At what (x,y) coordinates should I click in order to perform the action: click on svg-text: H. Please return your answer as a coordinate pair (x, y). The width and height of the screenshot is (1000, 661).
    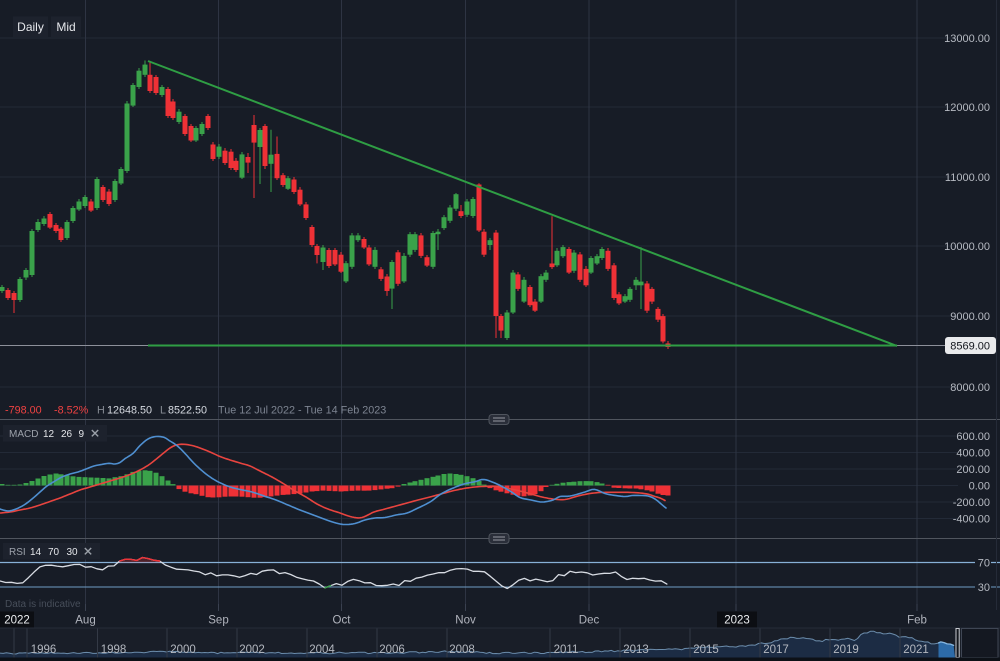
    Looking at the image, I should click on (101, 411).